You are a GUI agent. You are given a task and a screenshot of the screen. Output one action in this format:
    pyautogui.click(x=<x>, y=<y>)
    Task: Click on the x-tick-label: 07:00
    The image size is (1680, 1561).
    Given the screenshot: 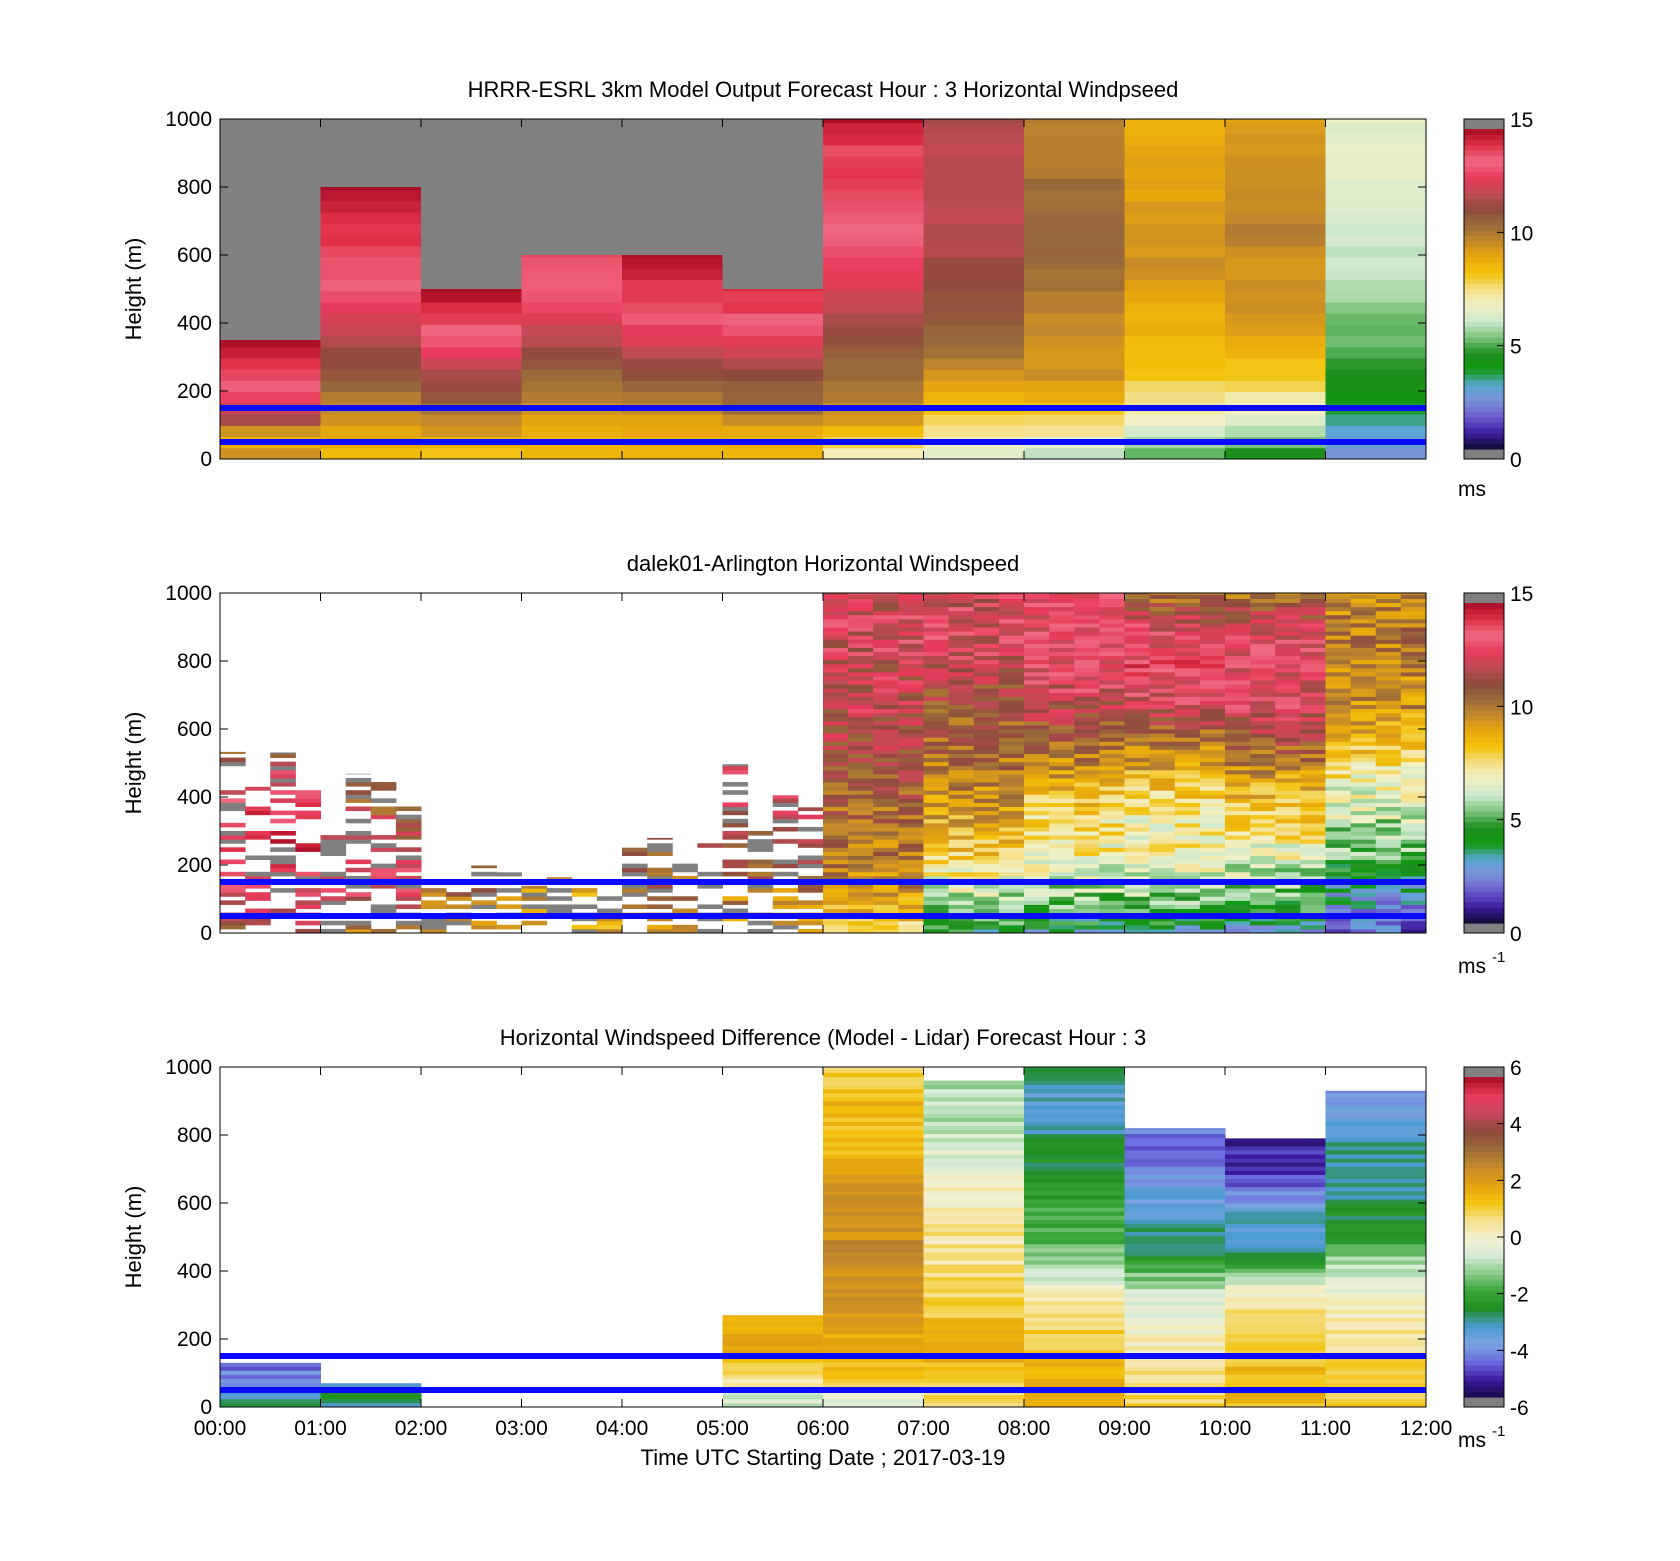 What is the action you would take?
    pyautogui.click(x=923, y=1428)
    